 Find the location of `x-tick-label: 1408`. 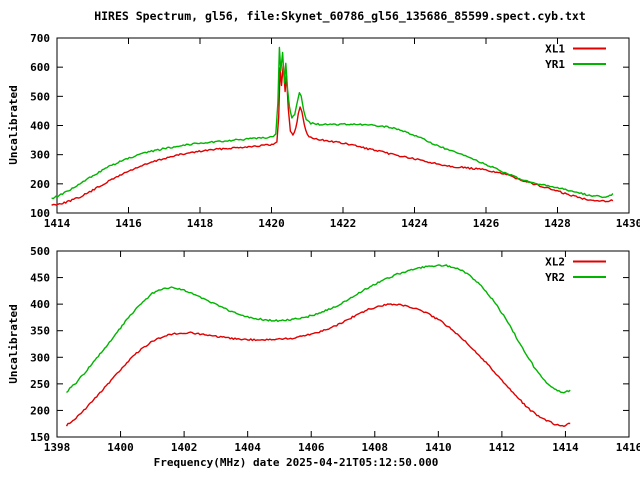

x-tick-label: 1408 is located at coordinates (375, 447).